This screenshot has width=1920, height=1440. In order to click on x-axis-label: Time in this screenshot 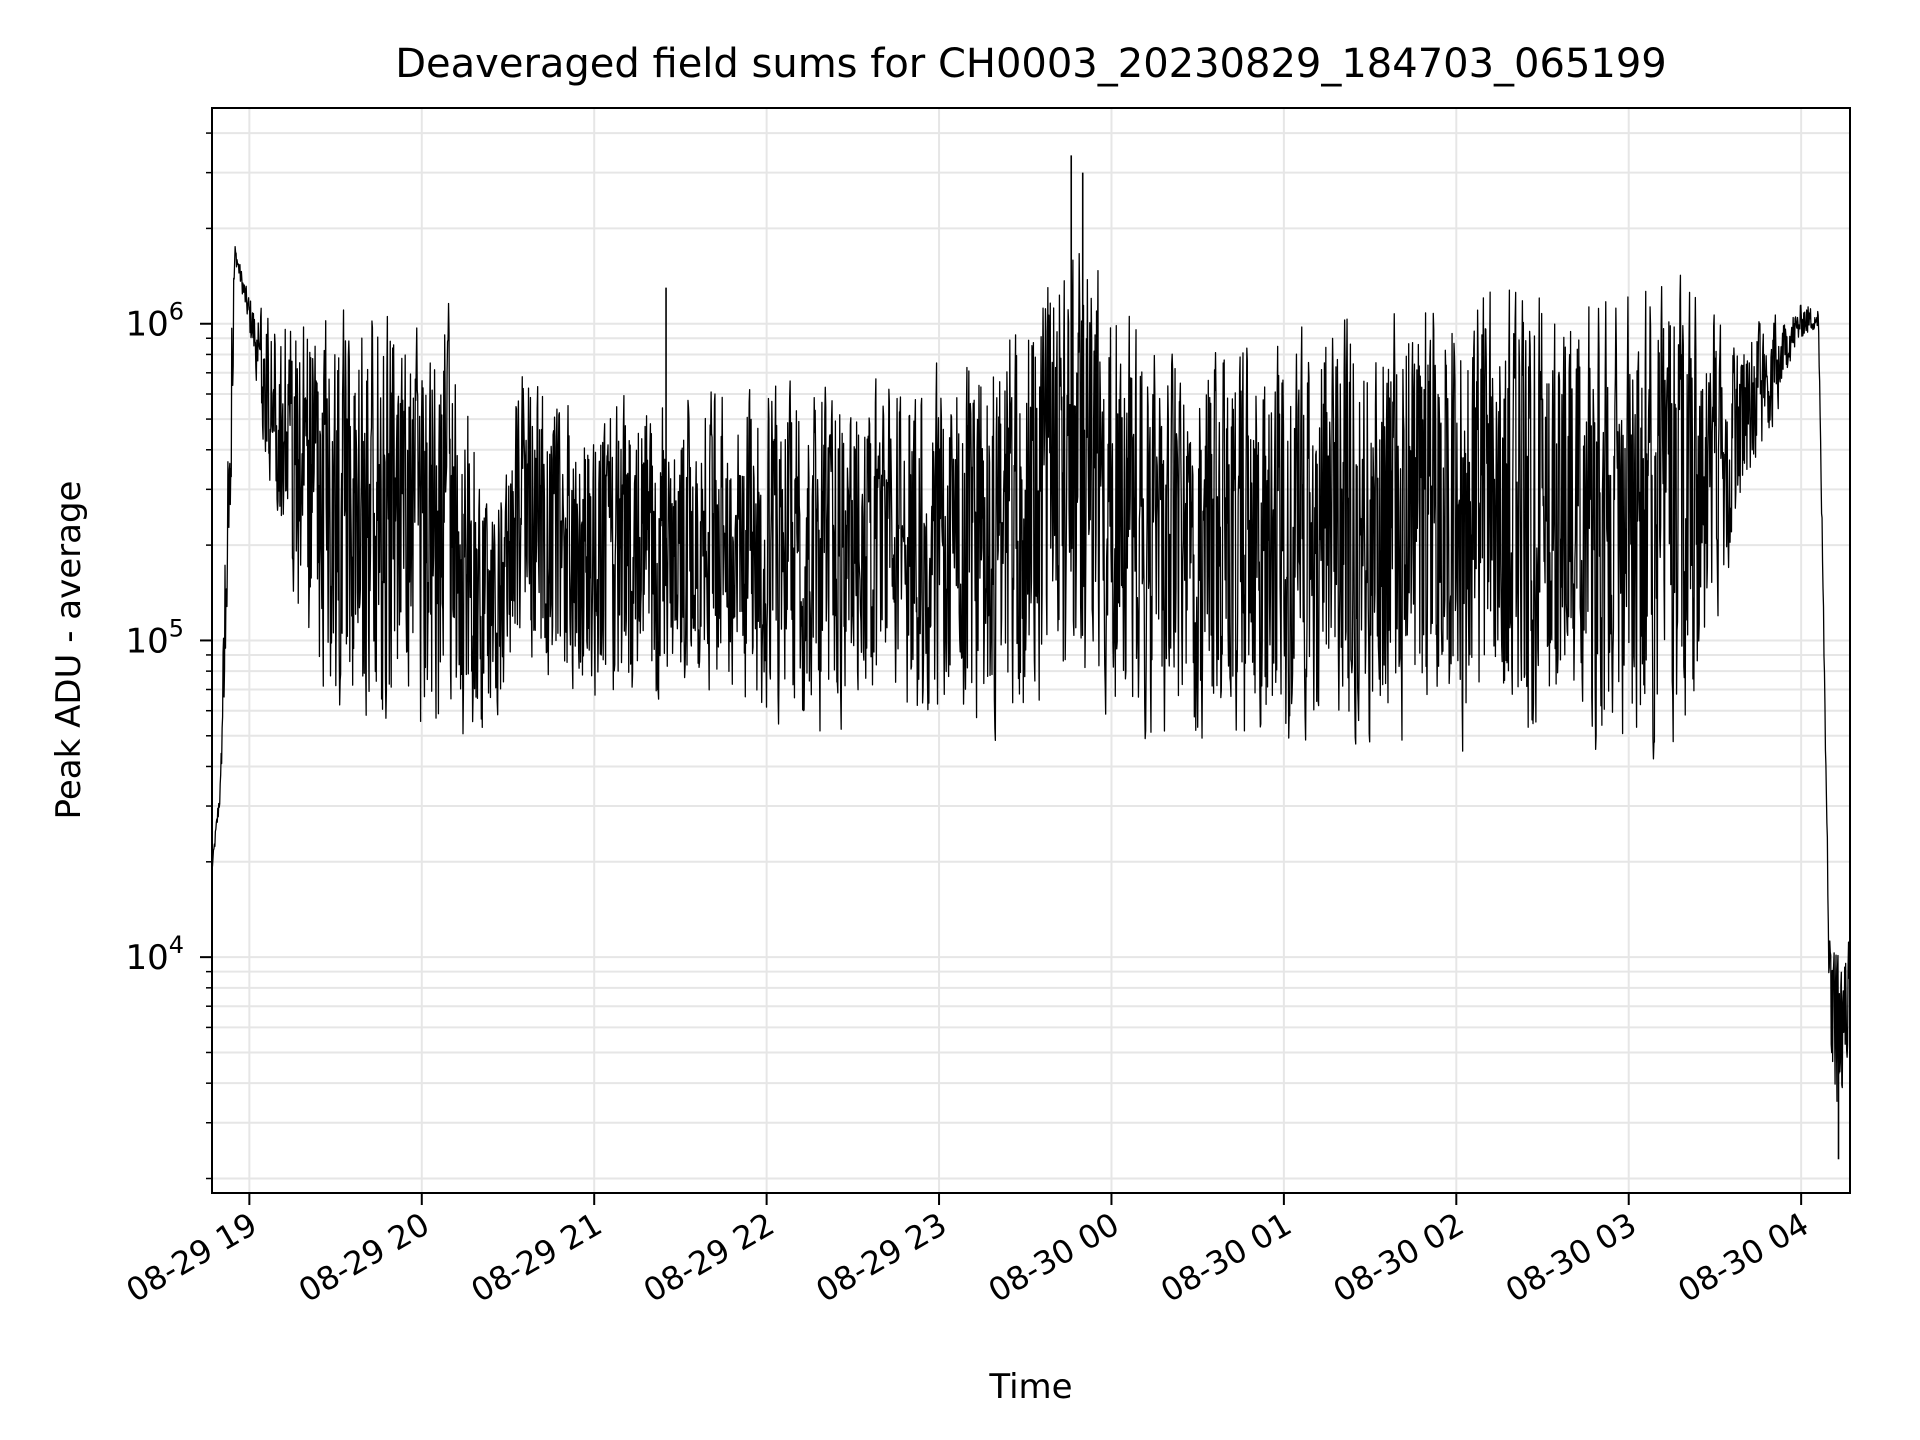, I will do `click(1030, 1387)`.